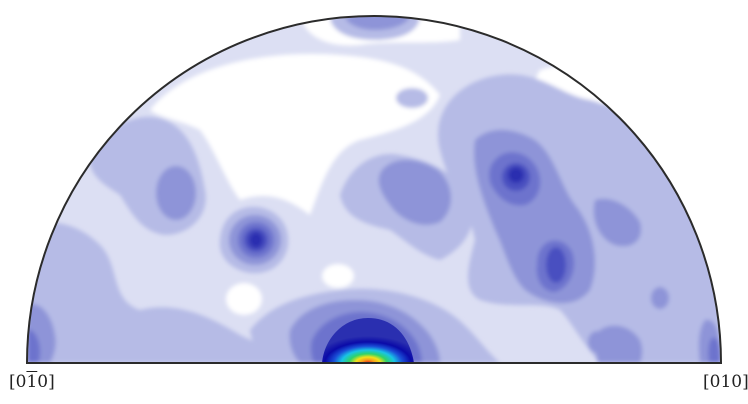 This screenshot has width=748, height=404. I want to click on direction-label-left-prefix: [0, so click(18, 382).